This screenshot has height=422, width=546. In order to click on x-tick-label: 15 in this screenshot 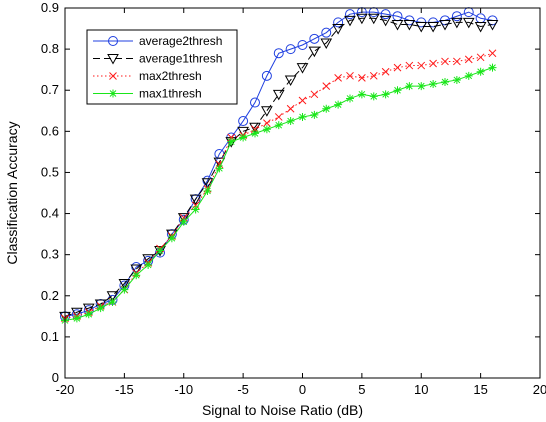, I will do `click(480, 389)`.